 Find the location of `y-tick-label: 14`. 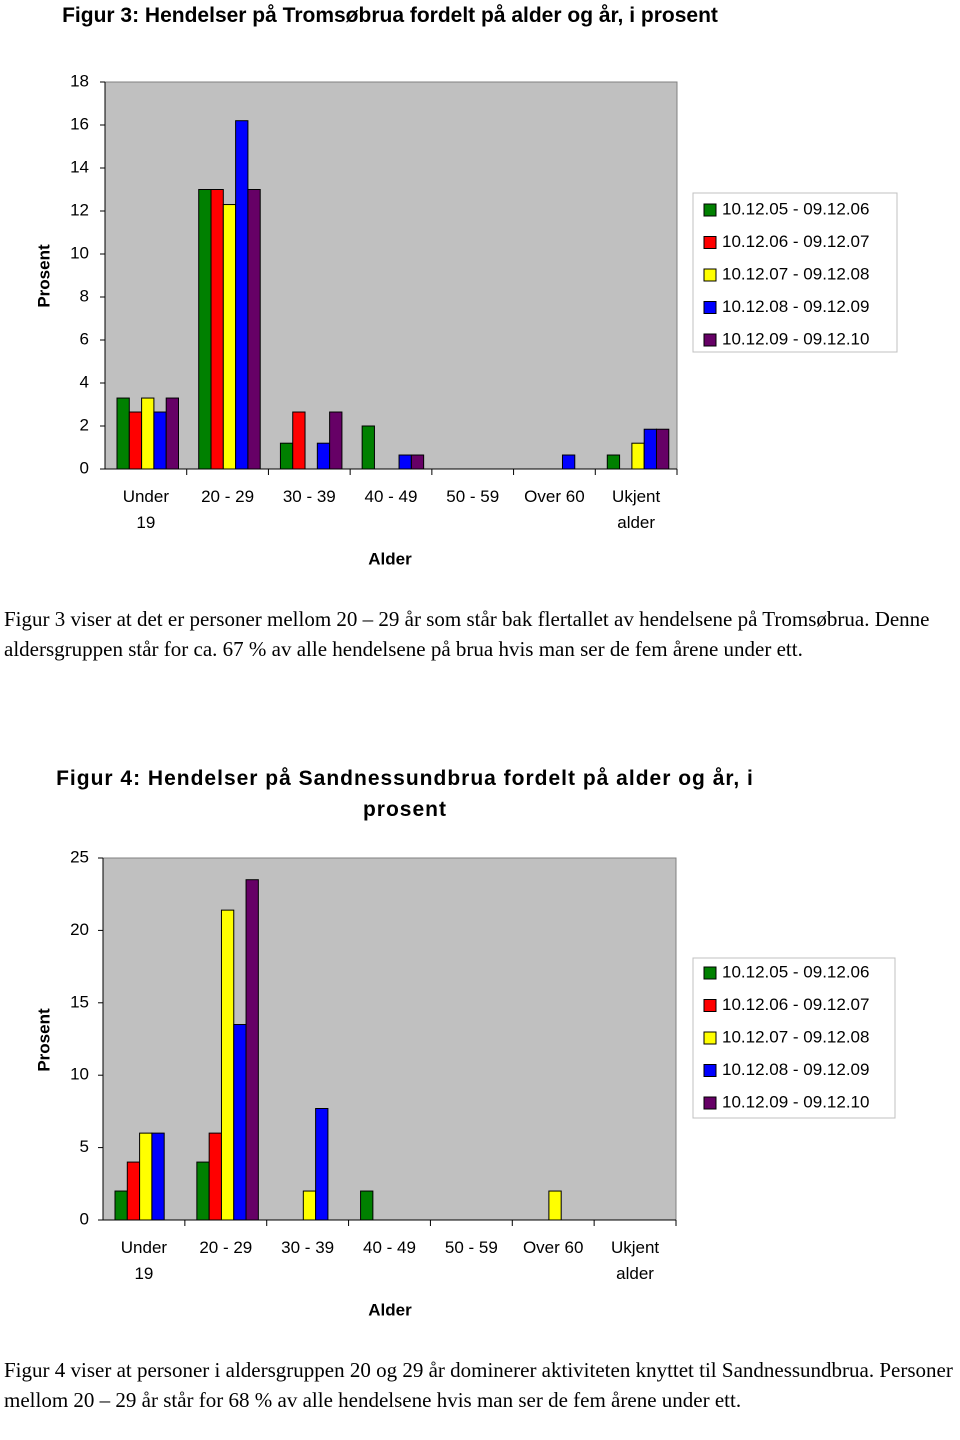

y-tick-label: 14 is located at coordinates (79, 166).